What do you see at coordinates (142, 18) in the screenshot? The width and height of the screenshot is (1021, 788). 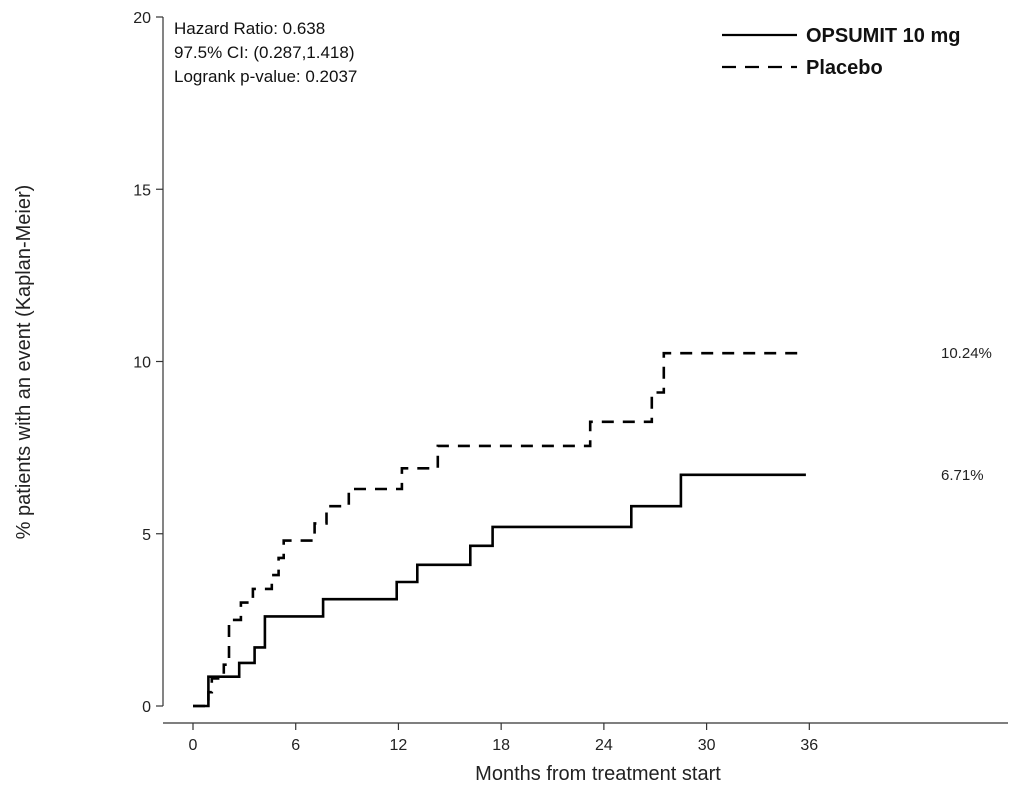 I see `y-tick-label: 20` at bounding box center [142, 18].